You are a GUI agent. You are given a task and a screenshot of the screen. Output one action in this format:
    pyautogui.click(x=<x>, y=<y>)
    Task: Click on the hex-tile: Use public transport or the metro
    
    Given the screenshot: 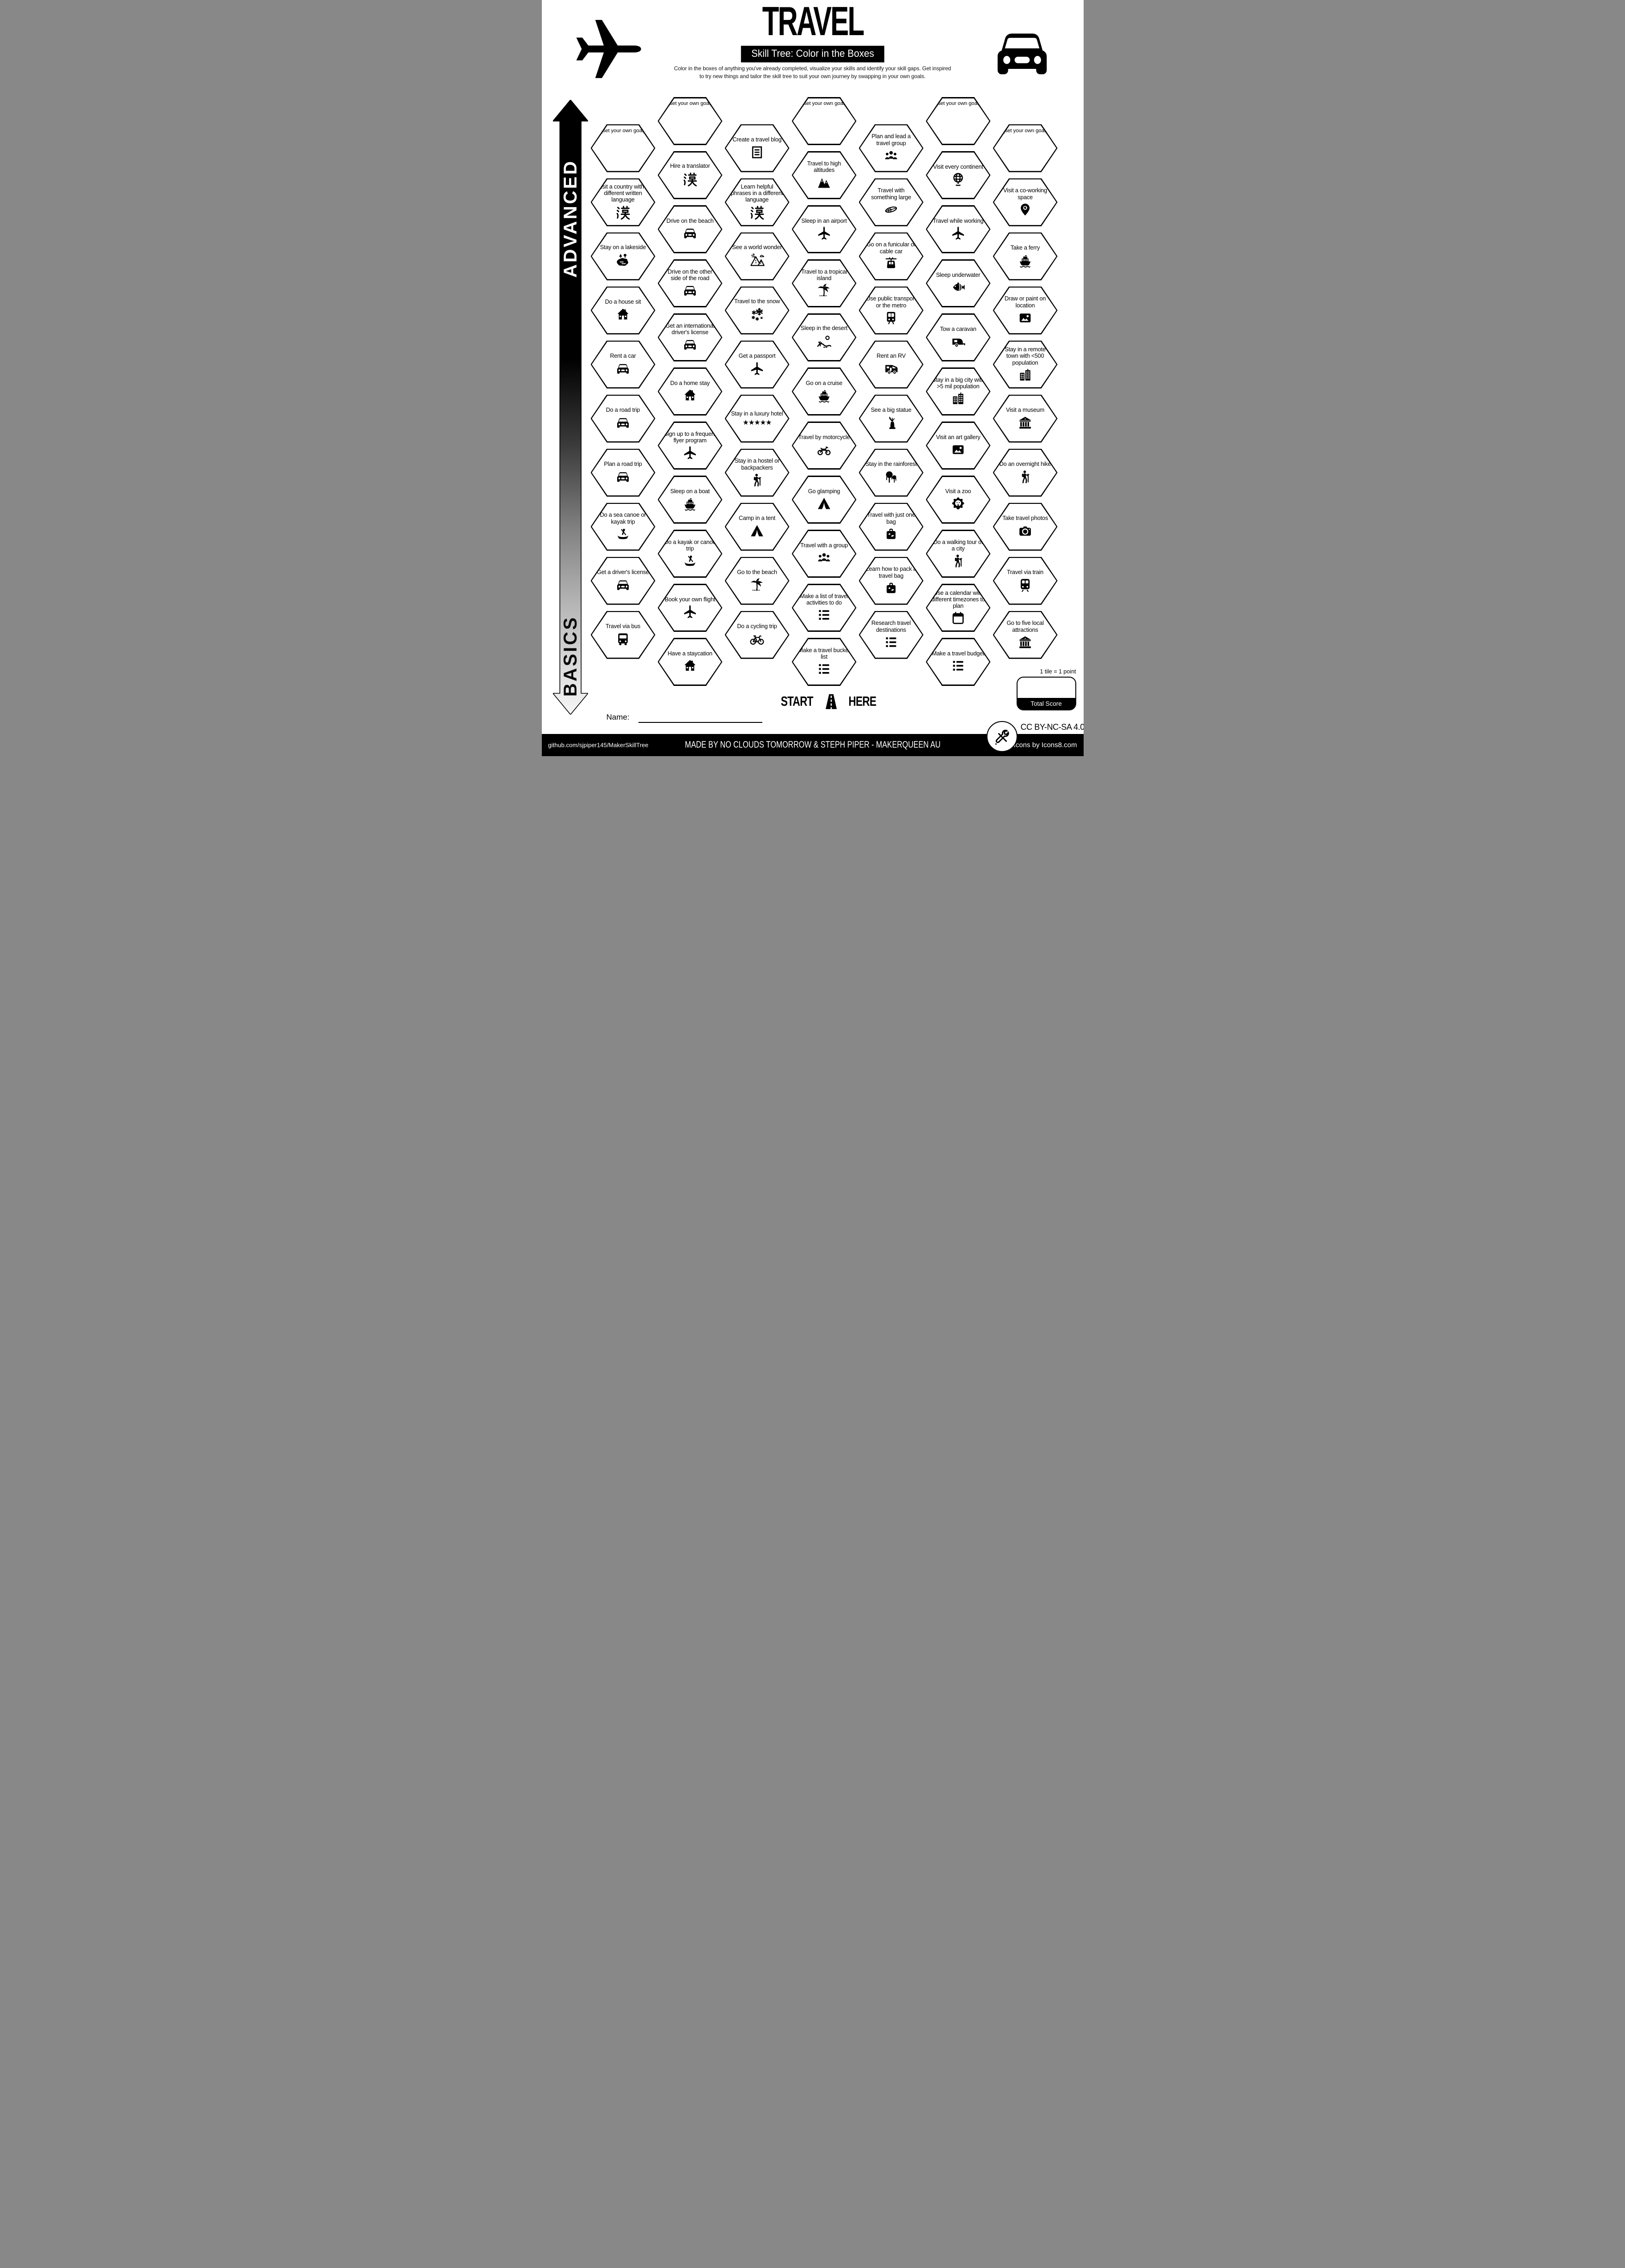 What is the action you would take?
    pyautogui.click(x=891, y=310)
    